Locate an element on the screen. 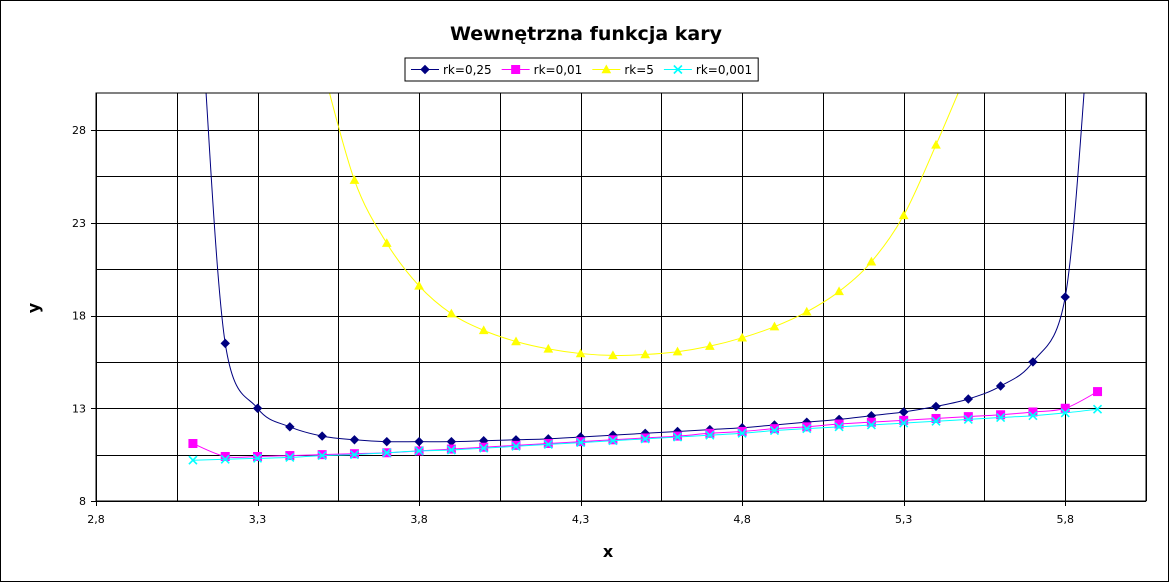 The image size is (1169, 582). legend-entry: rk=0,01 is located at coordinates (541, 70).